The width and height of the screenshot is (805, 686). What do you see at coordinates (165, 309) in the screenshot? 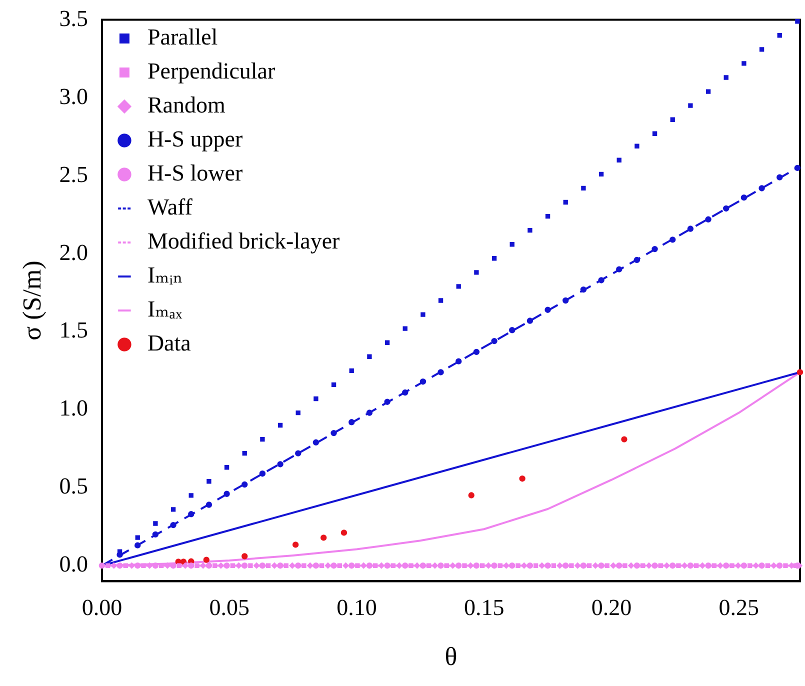
I see `legend-label: Iₘₐₓ` at bounding box center [165, 309].